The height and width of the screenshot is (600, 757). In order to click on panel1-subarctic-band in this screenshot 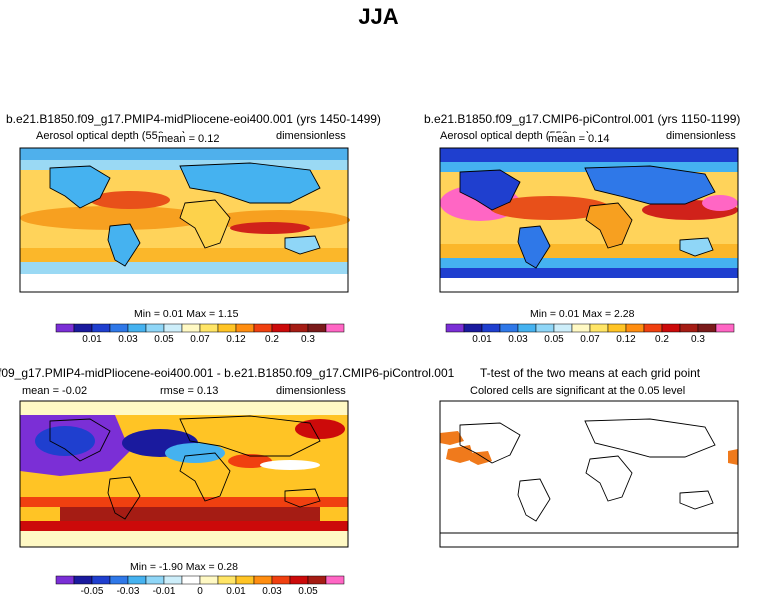, I will do `click(184, 165)`.